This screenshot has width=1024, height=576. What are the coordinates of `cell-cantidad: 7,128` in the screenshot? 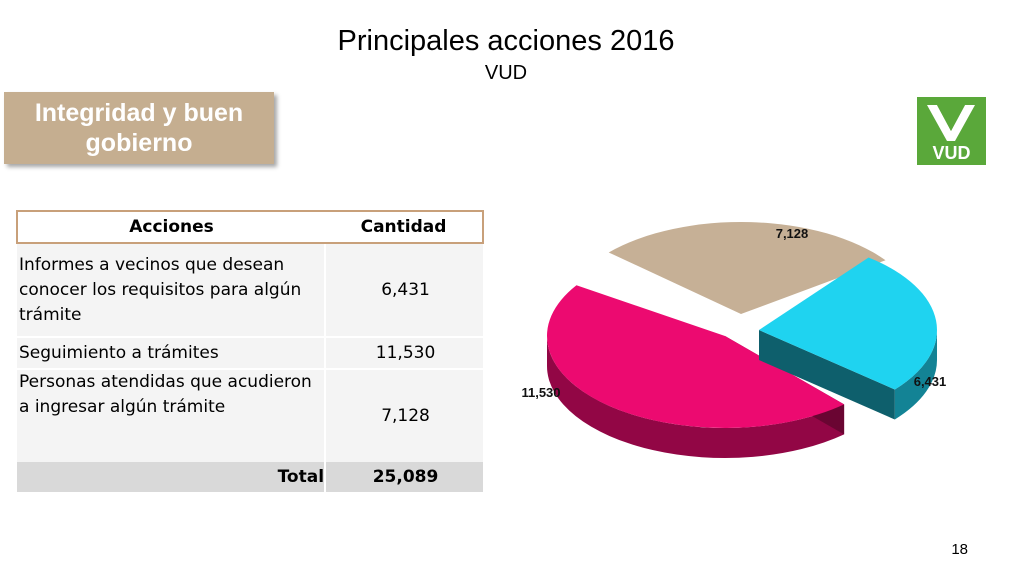 It's located at (404, 415).